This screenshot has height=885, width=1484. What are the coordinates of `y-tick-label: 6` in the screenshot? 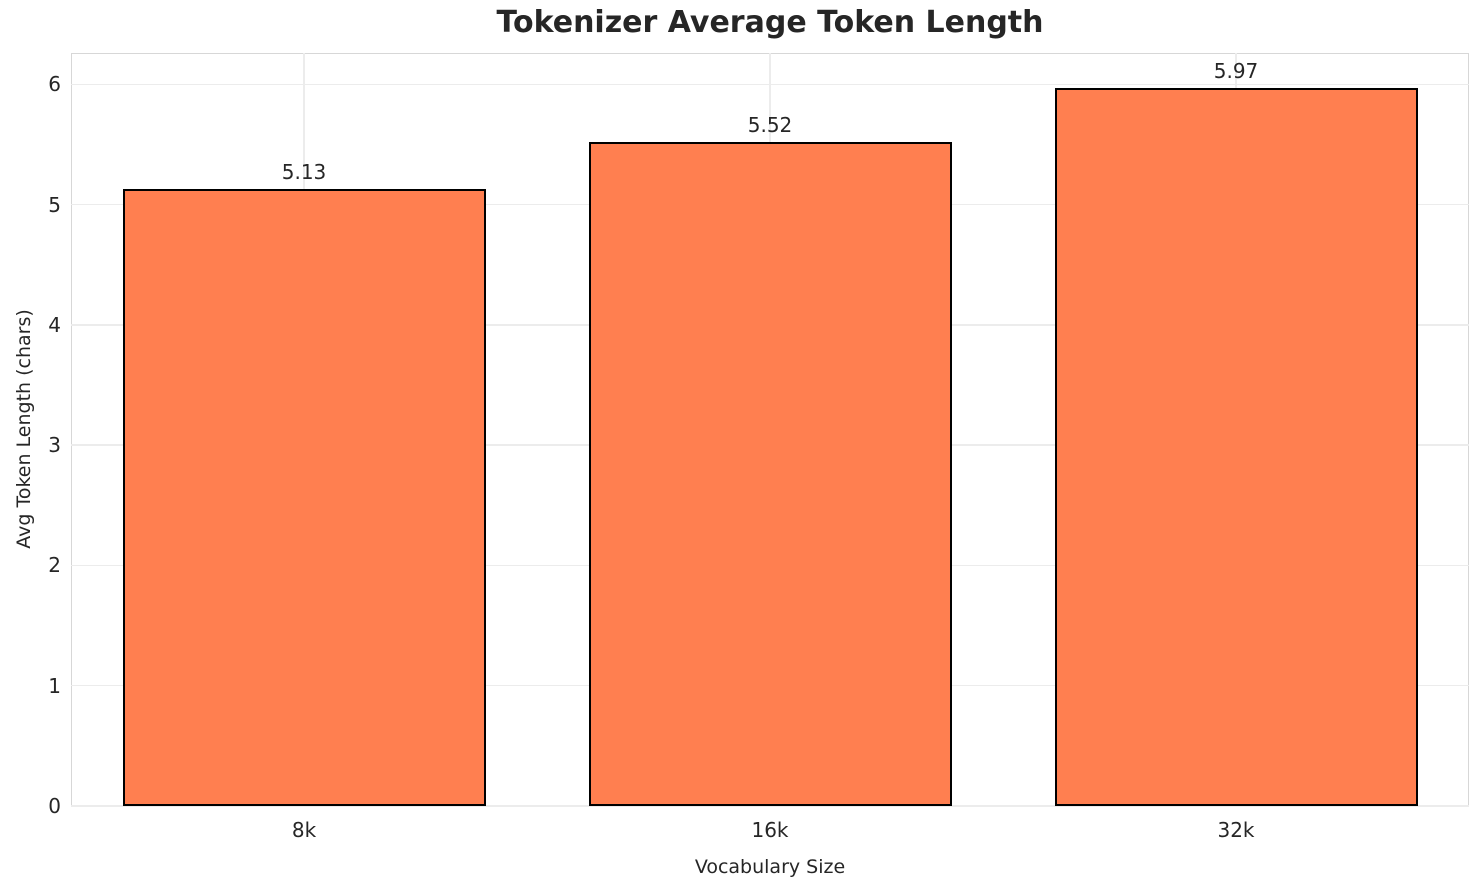 It's located at (54, 84).